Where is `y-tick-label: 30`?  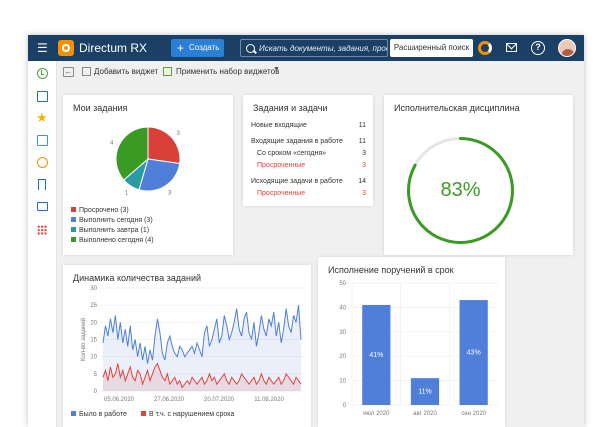 y-tick-label: 30 is located at coordinates (93, 289).